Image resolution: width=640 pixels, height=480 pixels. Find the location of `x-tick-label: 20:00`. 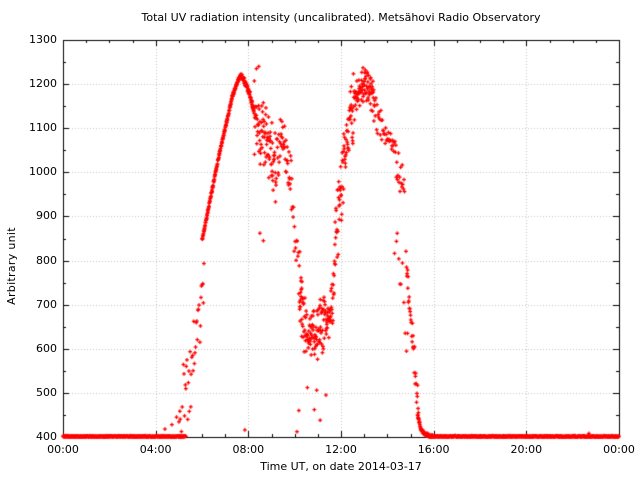

x-tick-label: 20:00 is located at coordinates (526, 449).